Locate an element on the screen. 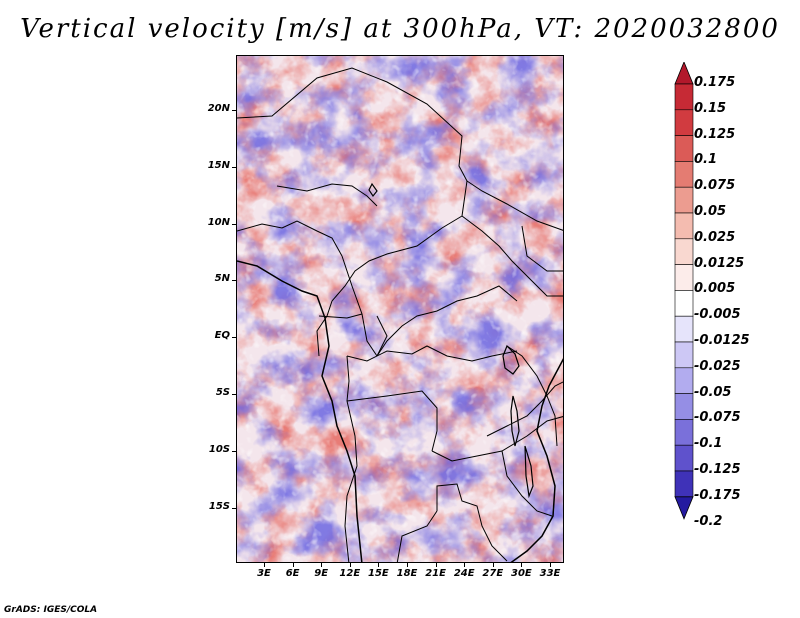  colorbar-label: -0.125 is located at coordinates (717, 469).